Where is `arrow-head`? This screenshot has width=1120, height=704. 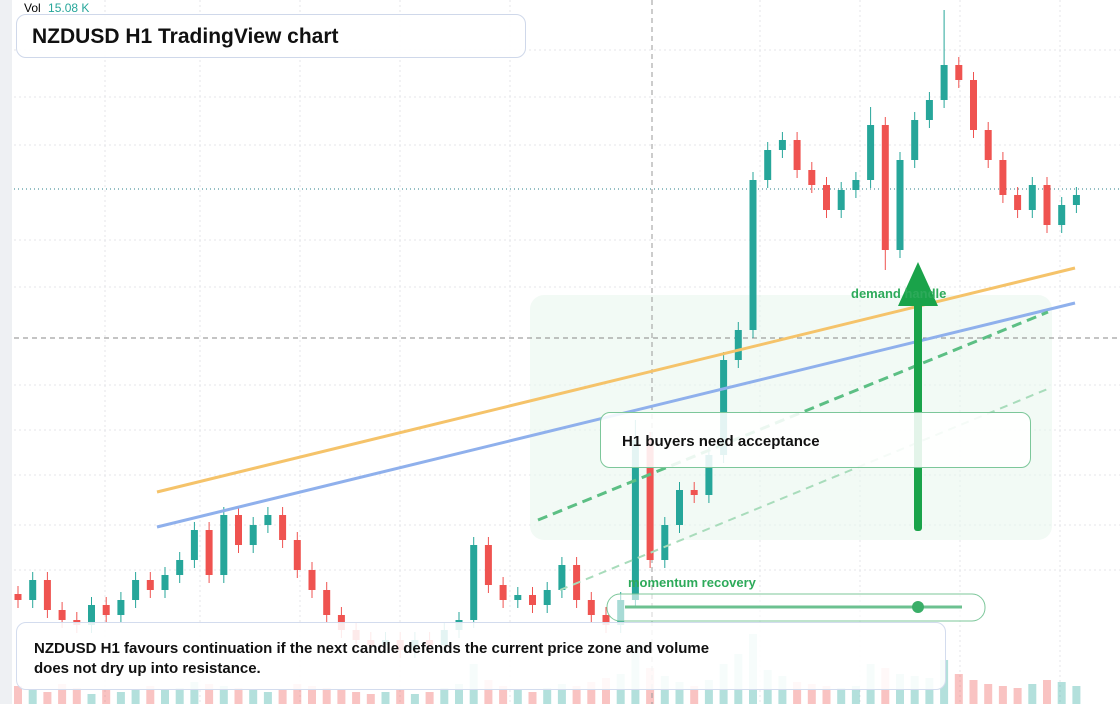 arrow-head is located at coordinates (918, 284).